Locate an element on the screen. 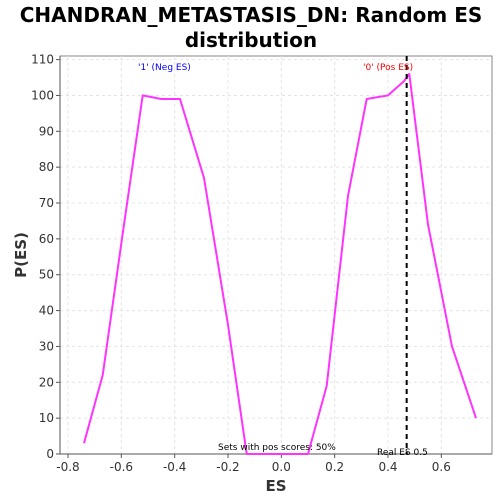 This screenshot has width=500, height=500. y-ticks: 0 10 20 30 40 50 60 70 80 90 100 110 is located at coordinates (45, 257).